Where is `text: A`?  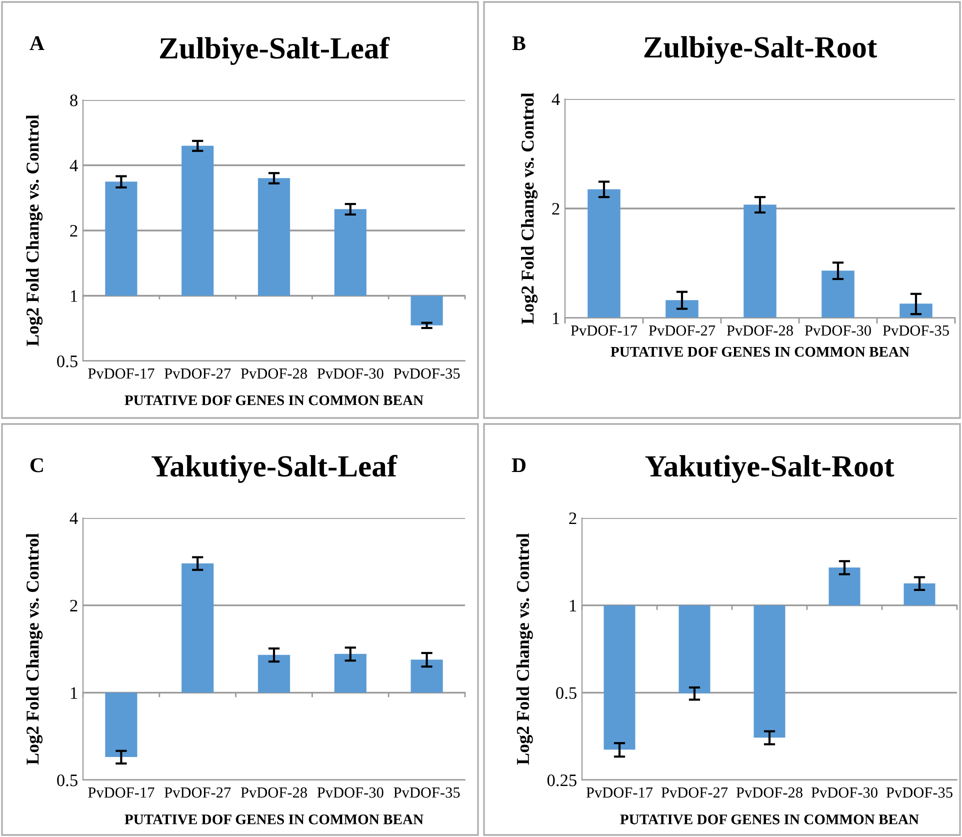 text: A is located at coordinates (37, 43).